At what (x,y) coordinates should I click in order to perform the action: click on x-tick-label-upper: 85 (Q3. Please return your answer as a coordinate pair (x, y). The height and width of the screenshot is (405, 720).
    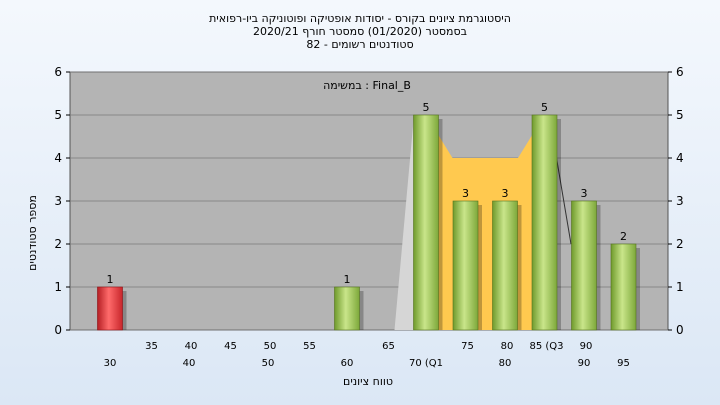
    Looking at the image, I should click on (546, 346).